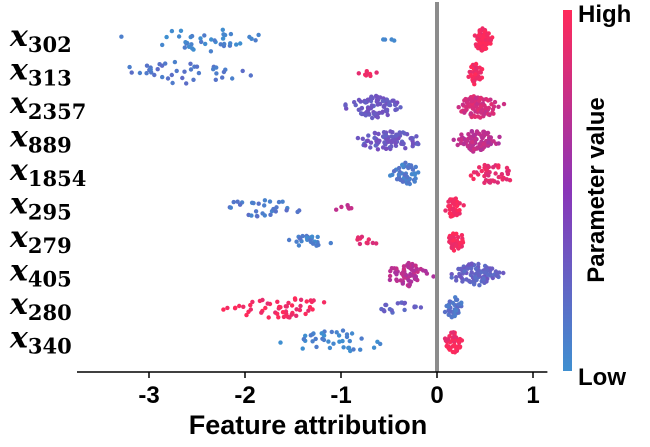 The width and height of the screenshot is (650, 447). What do you see at coordinates (40, 340) in the screenshot?
I see `feature-label: x340` at bounding box center [40, 340].